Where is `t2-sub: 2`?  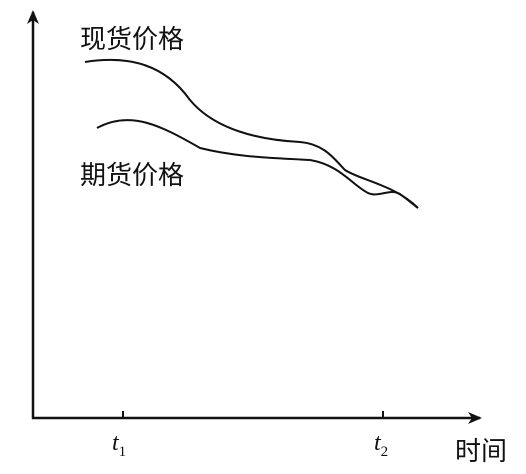 t2-sub: 2 is located at coordinates (385, 452).